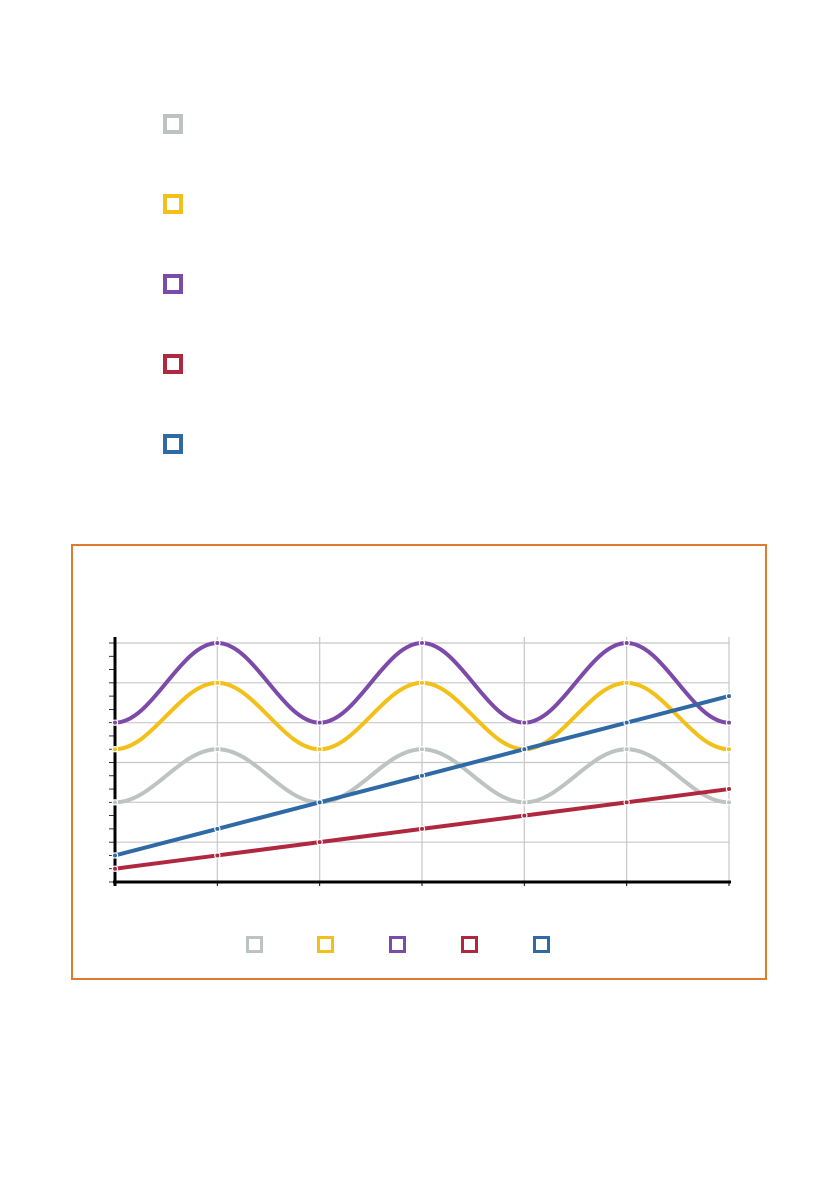  Describe the element at coordinates (422, 755) in the screenshot. I see `point-layer` at that location.